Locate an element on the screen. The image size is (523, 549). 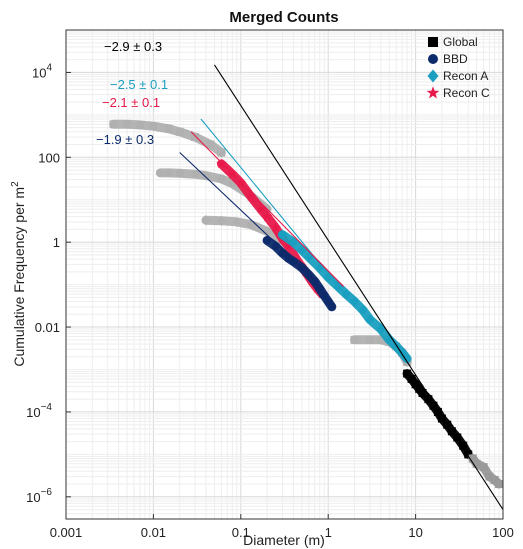
y-tick-label: 10⁻⁴ is located at coordinates (39, 411).